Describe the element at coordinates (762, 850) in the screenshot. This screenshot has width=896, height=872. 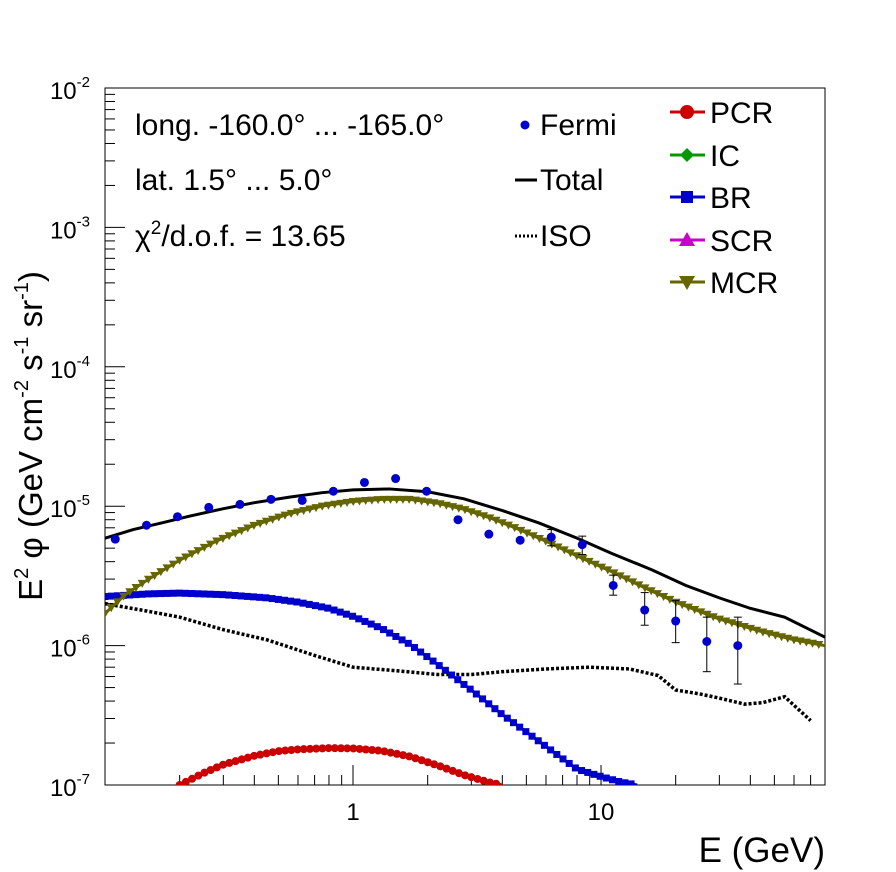
I see `x-axis-label: E (GeV)` at that location.